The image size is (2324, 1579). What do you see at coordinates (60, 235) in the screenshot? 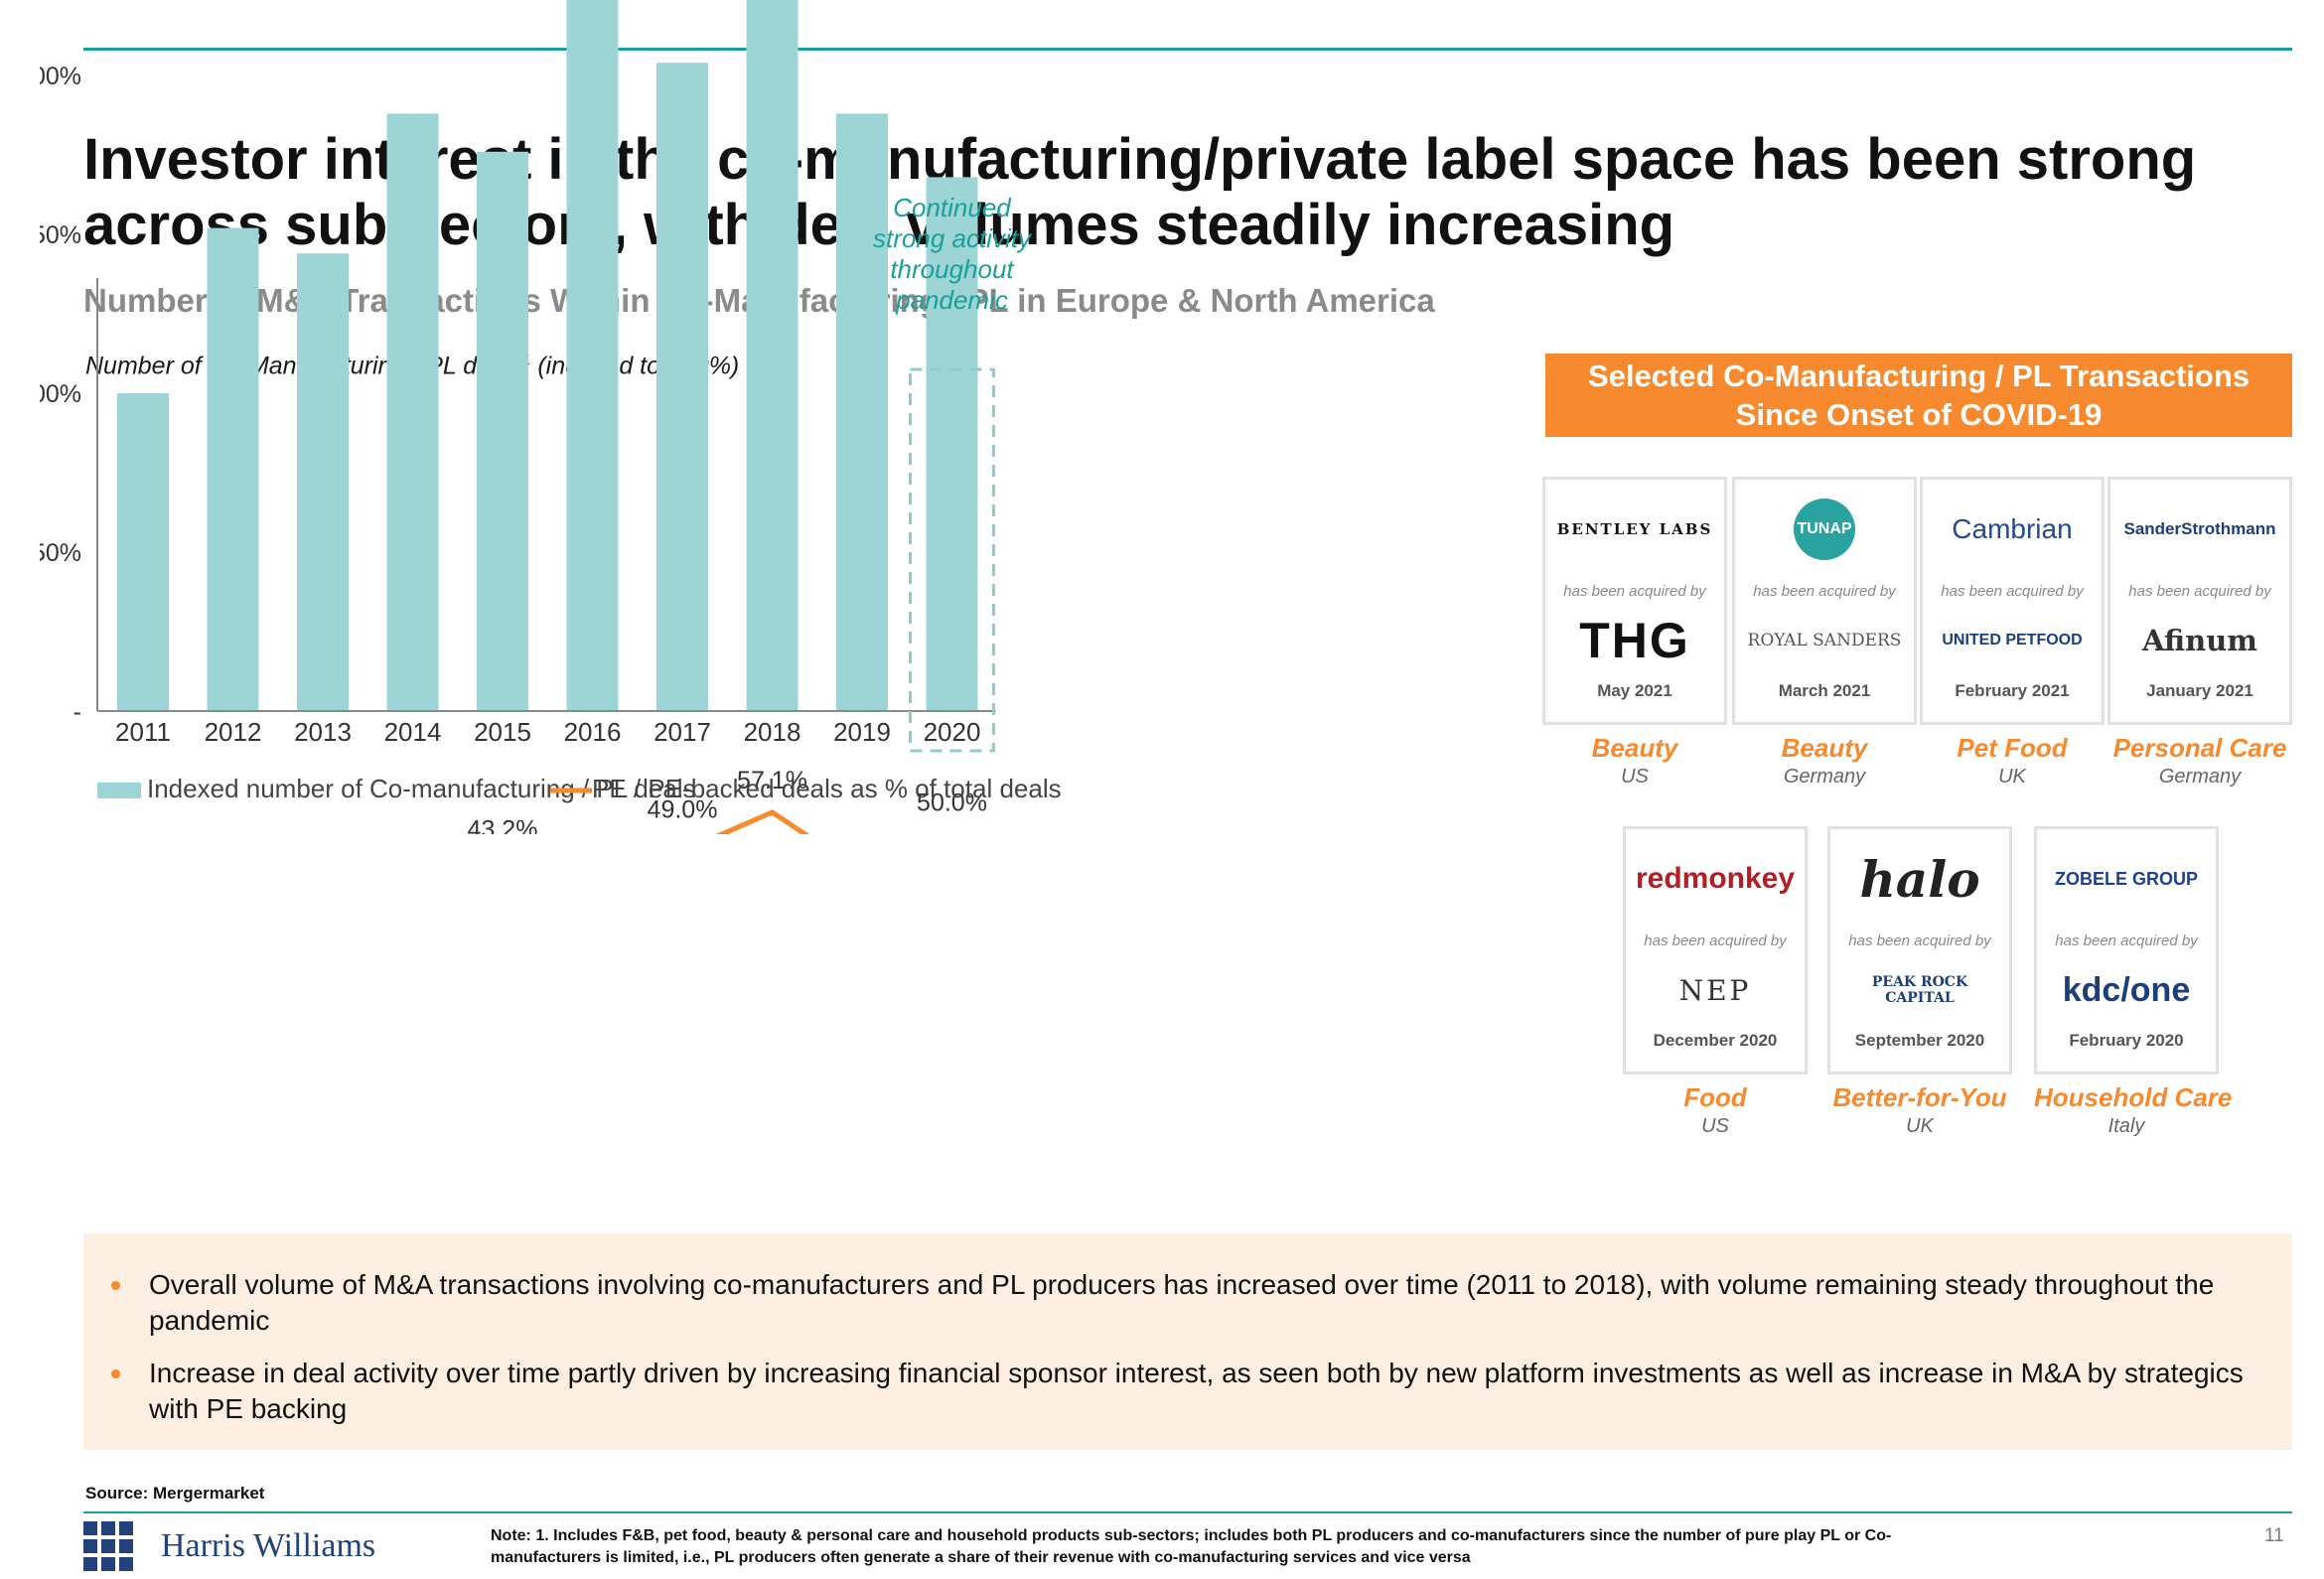
I see `y-tick-label: 150%` at bounding box center [60, 235].